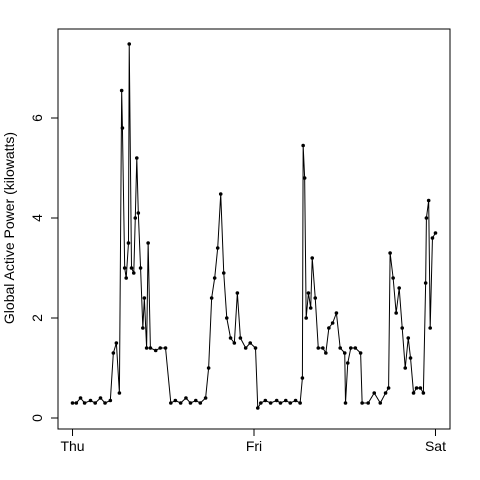 The width and height of the screenshot is (480, 480). Describe the element at coordinates (9, 228) in the screenshot. I see `y-axis-label: Global Active Power (kilowatts)` at that location.